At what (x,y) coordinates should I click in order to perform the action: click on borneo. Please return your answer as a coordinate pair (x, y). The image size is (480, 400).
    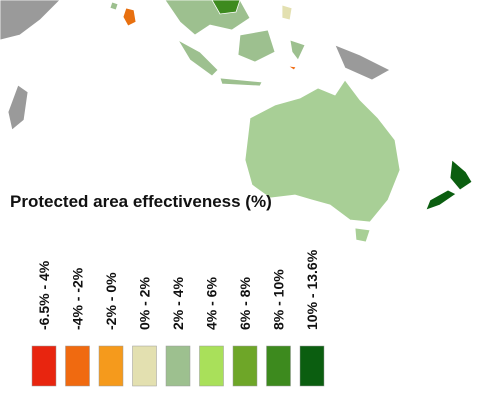
    Looking at the image, I should click on (256, 46).